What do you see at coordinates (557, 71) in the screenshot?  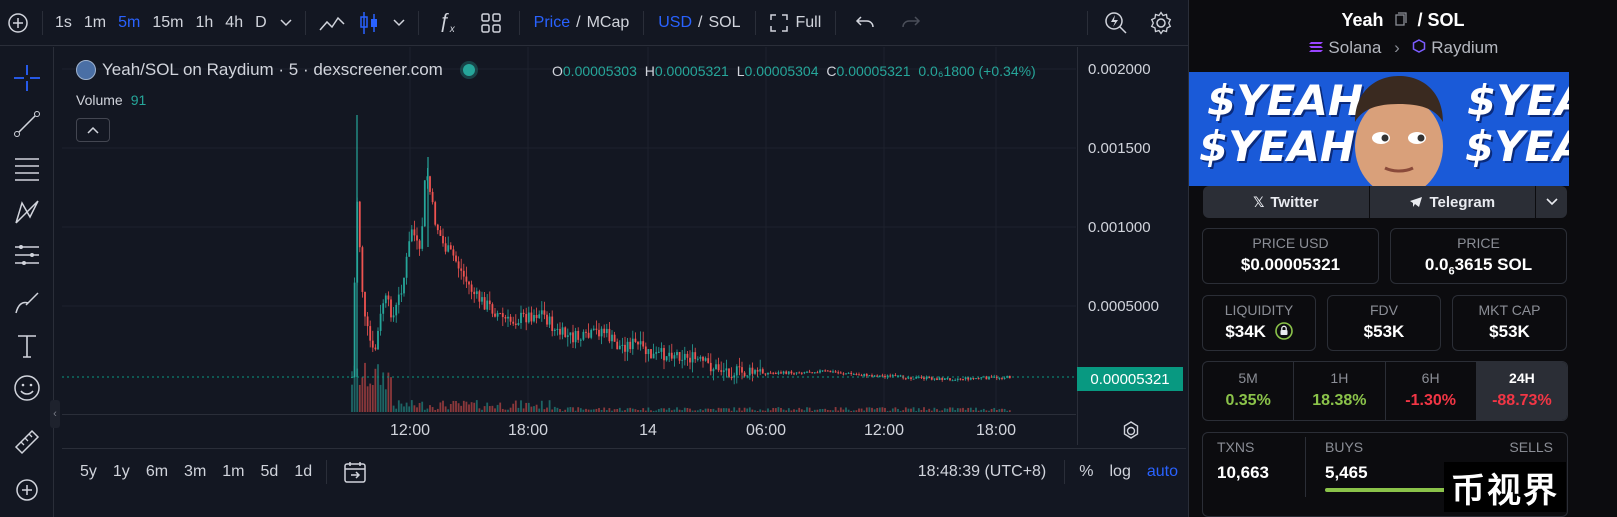 I see `open-key: O` at bounding box center [557, 71].